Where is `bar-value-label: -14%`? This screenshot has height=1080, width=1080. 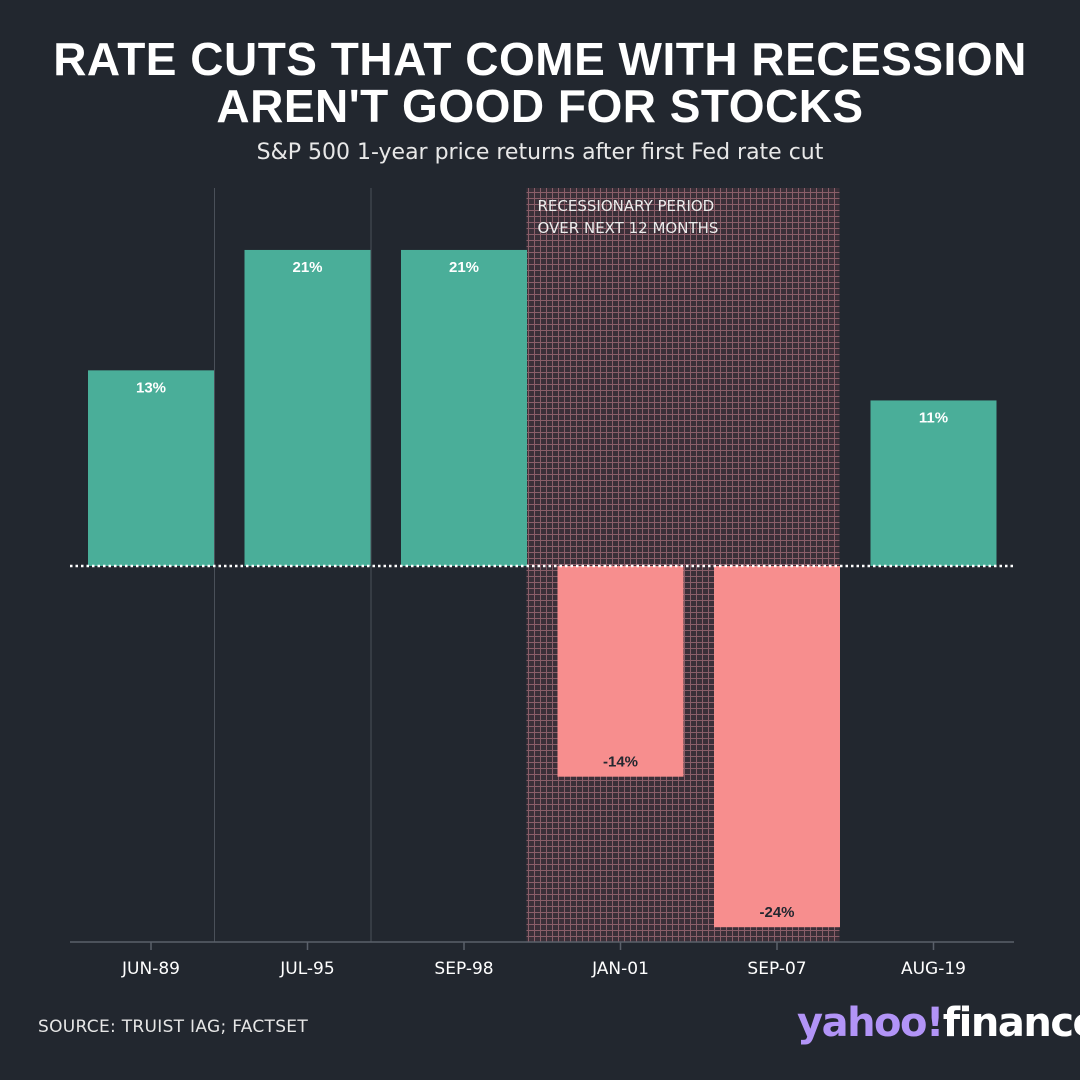
bar-value-label: -14% is located at coordinates (620, 762).